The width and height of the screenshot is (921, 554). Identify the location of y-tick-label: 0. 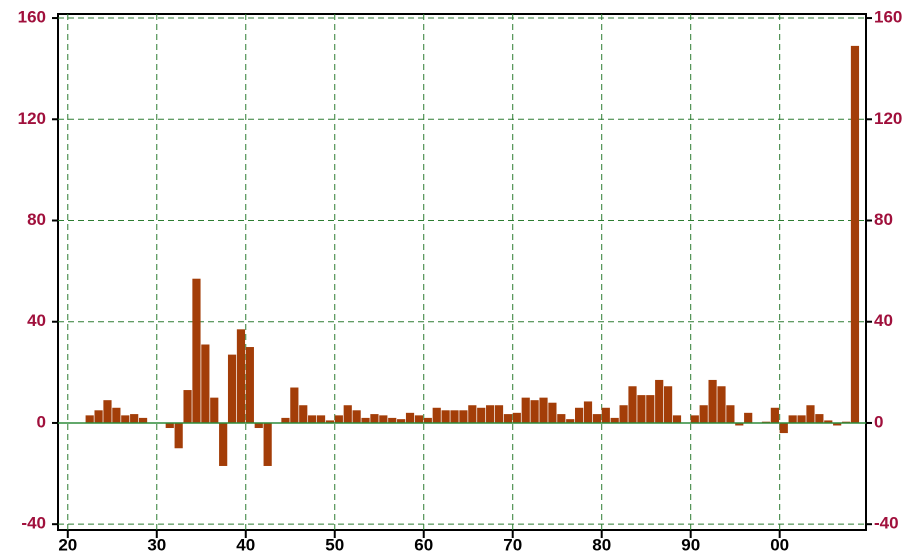
(41, 421).